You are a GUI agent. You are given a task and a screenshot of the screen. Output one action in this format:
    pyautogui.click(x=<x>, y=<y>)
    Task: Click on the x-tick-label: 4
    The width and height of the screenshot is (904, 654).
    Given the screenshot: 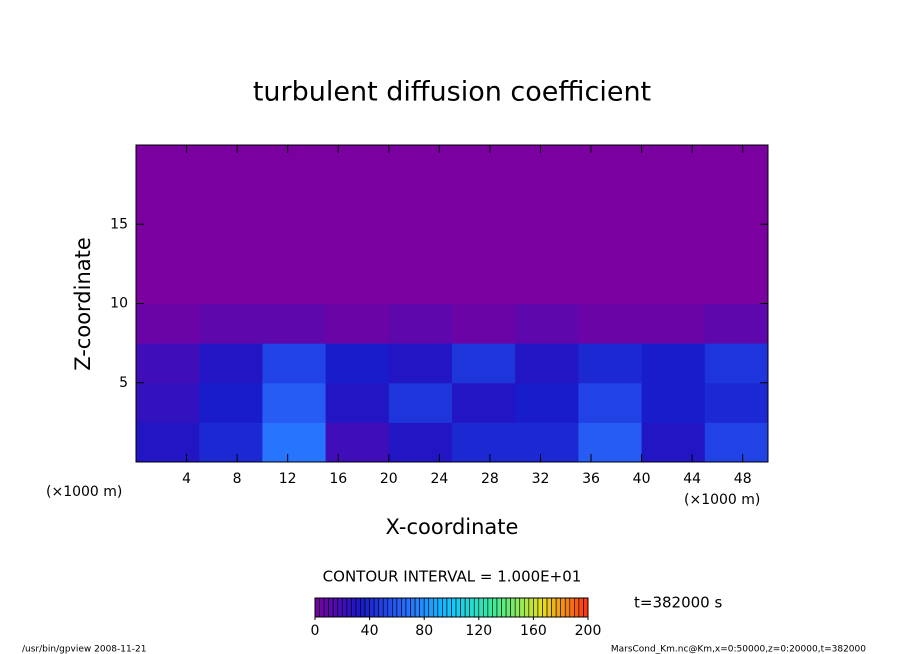 What is the action you would take?
    pyautogui.click(x=186, y=479)
    